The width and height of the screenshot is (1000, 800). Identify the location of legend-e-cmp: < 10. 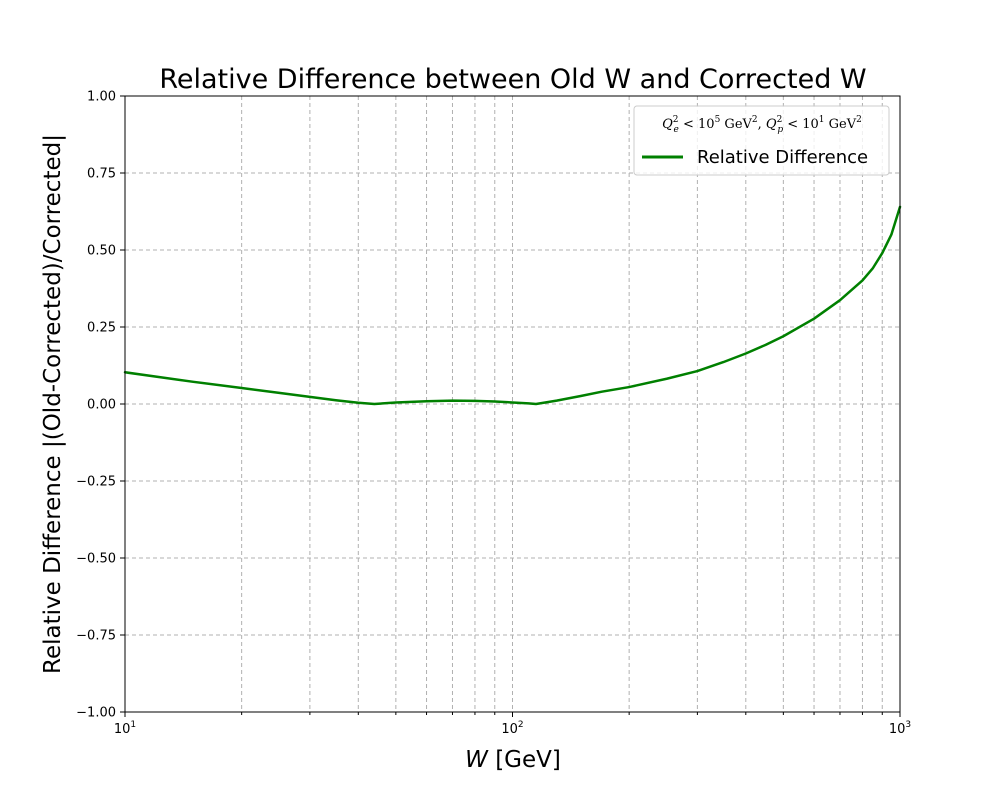
(697, 124).